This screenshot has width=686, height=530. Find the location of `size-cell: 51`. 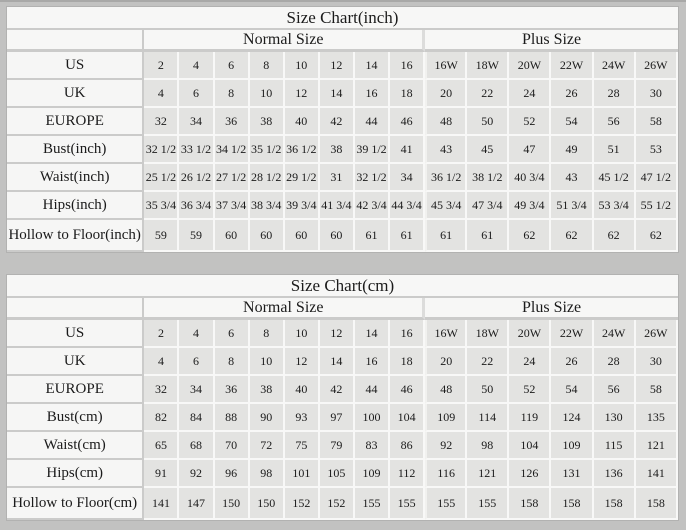

size-cell: 51 is located at coordinates (614, 150).